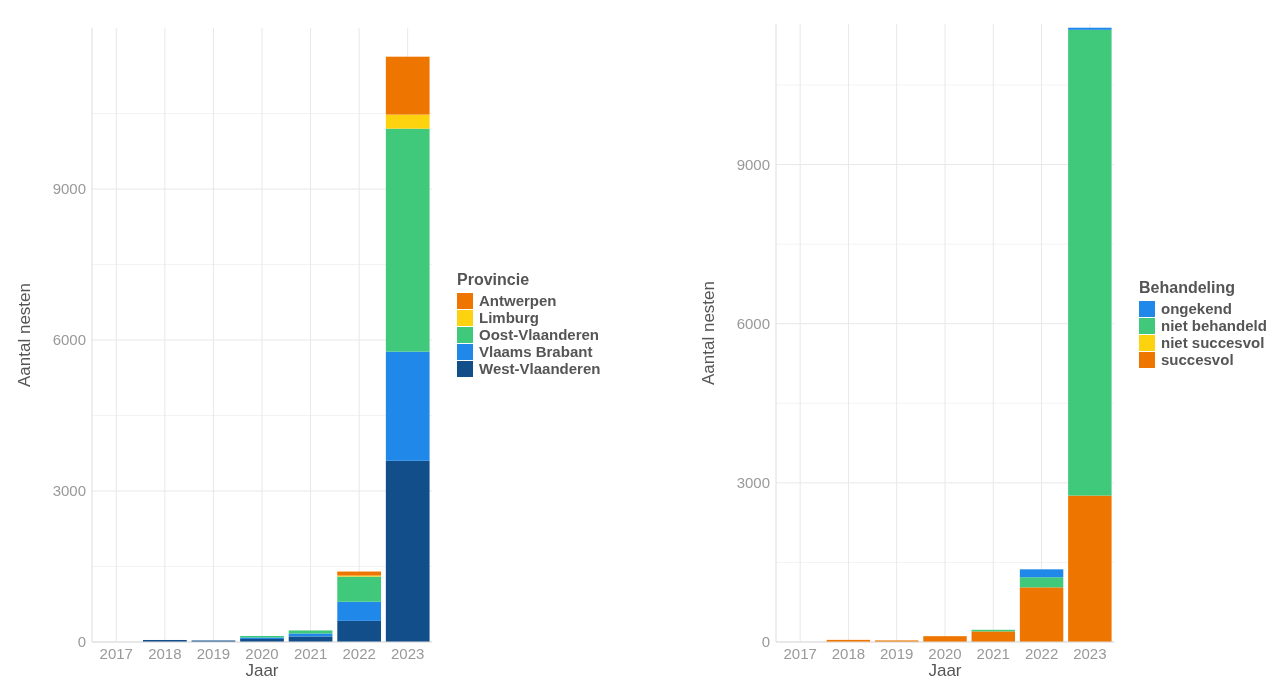  I want to click on legend-label: West-Vlaanderen, so click(540, 368).